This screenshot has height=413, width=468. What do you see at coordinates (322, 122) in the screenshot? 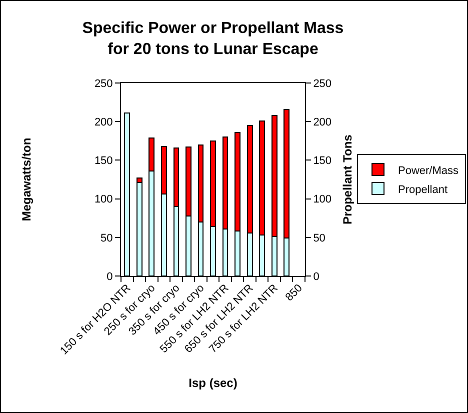
I see `y2-tick-label: 200` at bounding box center [322, 122].